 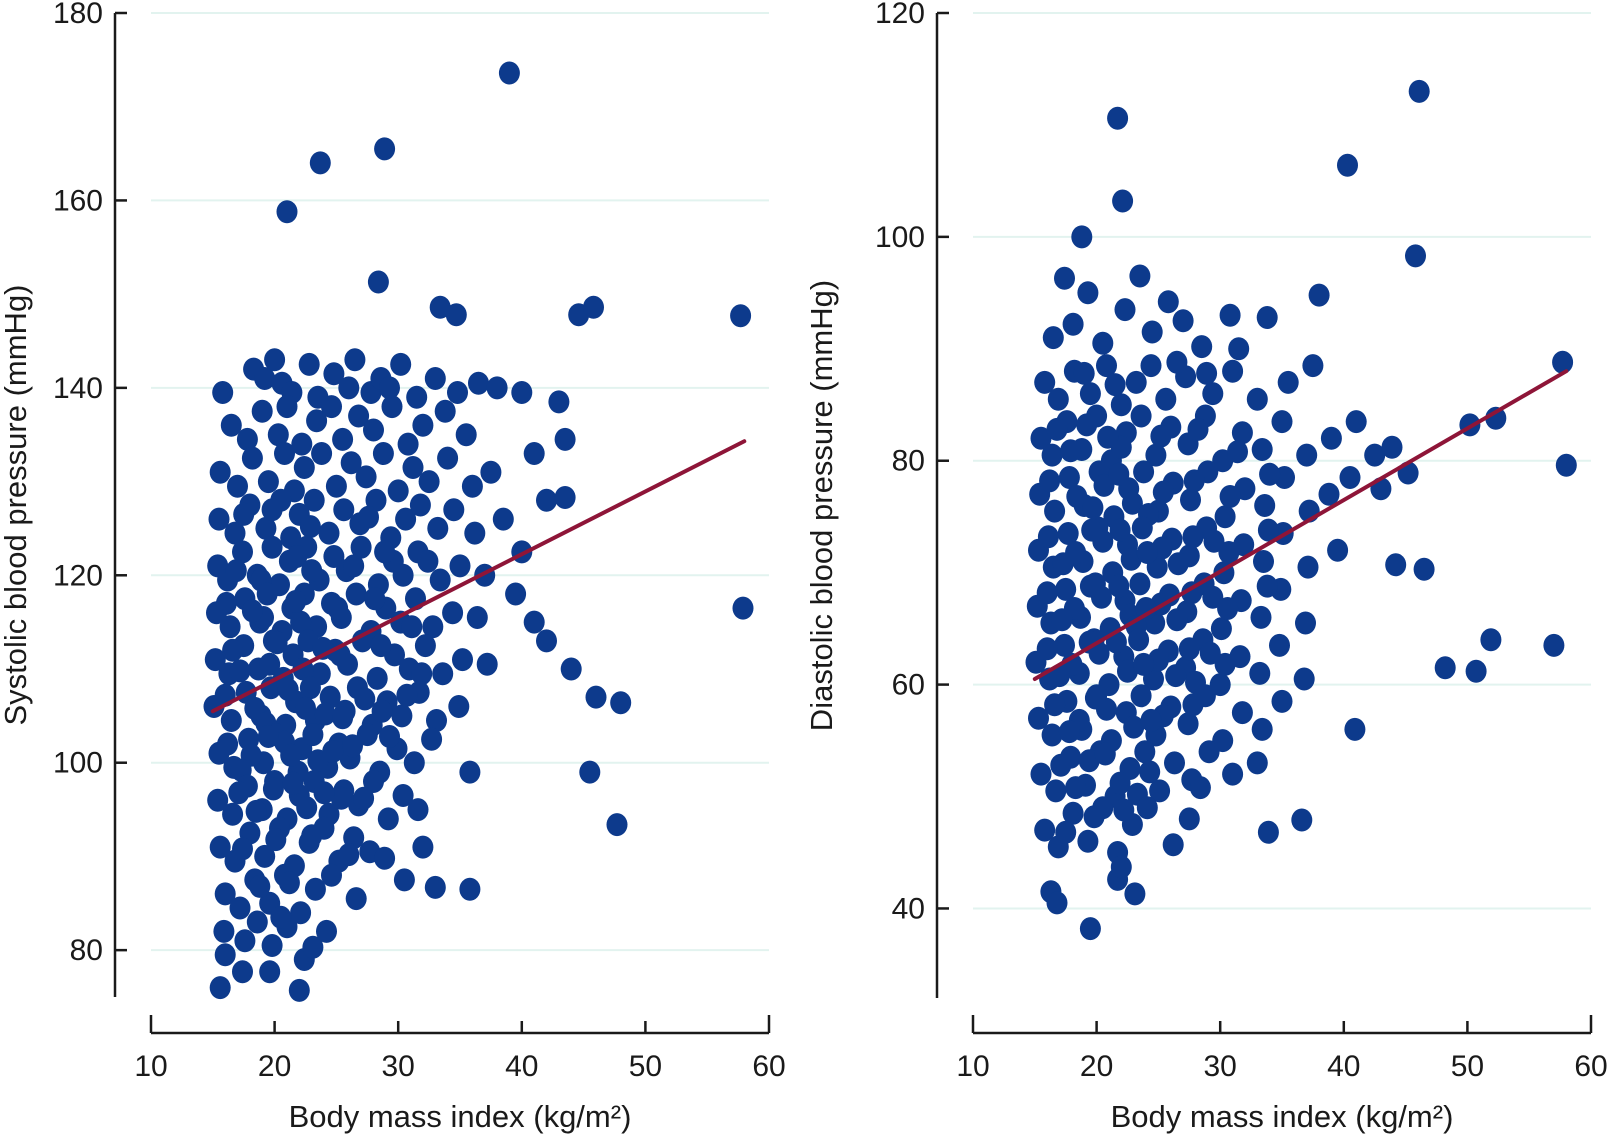 I want to click on x-axis-label: Body mass index (kg/m²), so click(x=460, y=1116).